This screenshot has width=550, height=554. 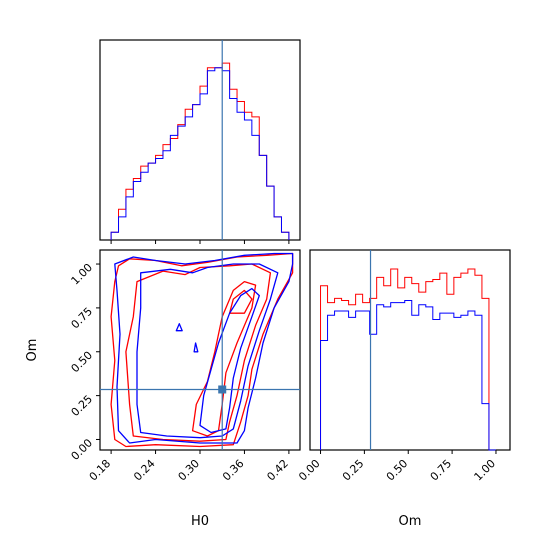 What do you see at coordinates (309, 470) in the screenshot?
I see `om-x-tick-label: 0.00` at bounding box center [309, 470].